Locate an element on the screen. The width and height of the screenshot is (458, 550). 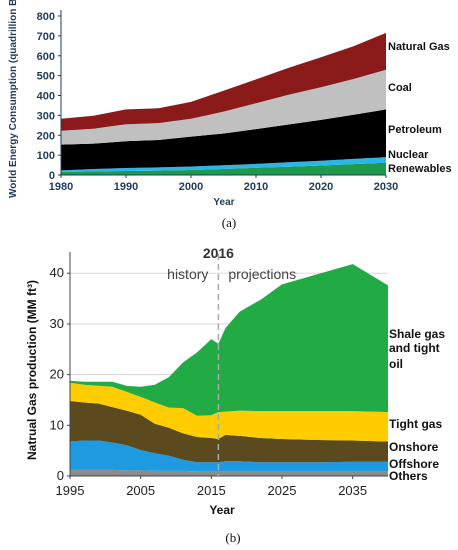
y-tick-label: 700 is located at coordinates (46, 37).